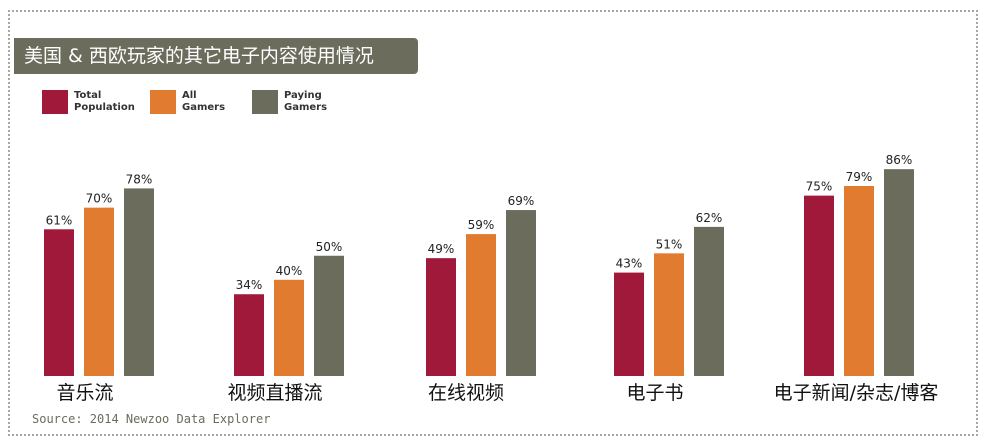 Image resolution: width=990 pixels, height=442 pixels. What do you see at coordinates (654, 393) in the screenshot?
I see `category-label-4: 电子书` at bounding box center [654, 393].